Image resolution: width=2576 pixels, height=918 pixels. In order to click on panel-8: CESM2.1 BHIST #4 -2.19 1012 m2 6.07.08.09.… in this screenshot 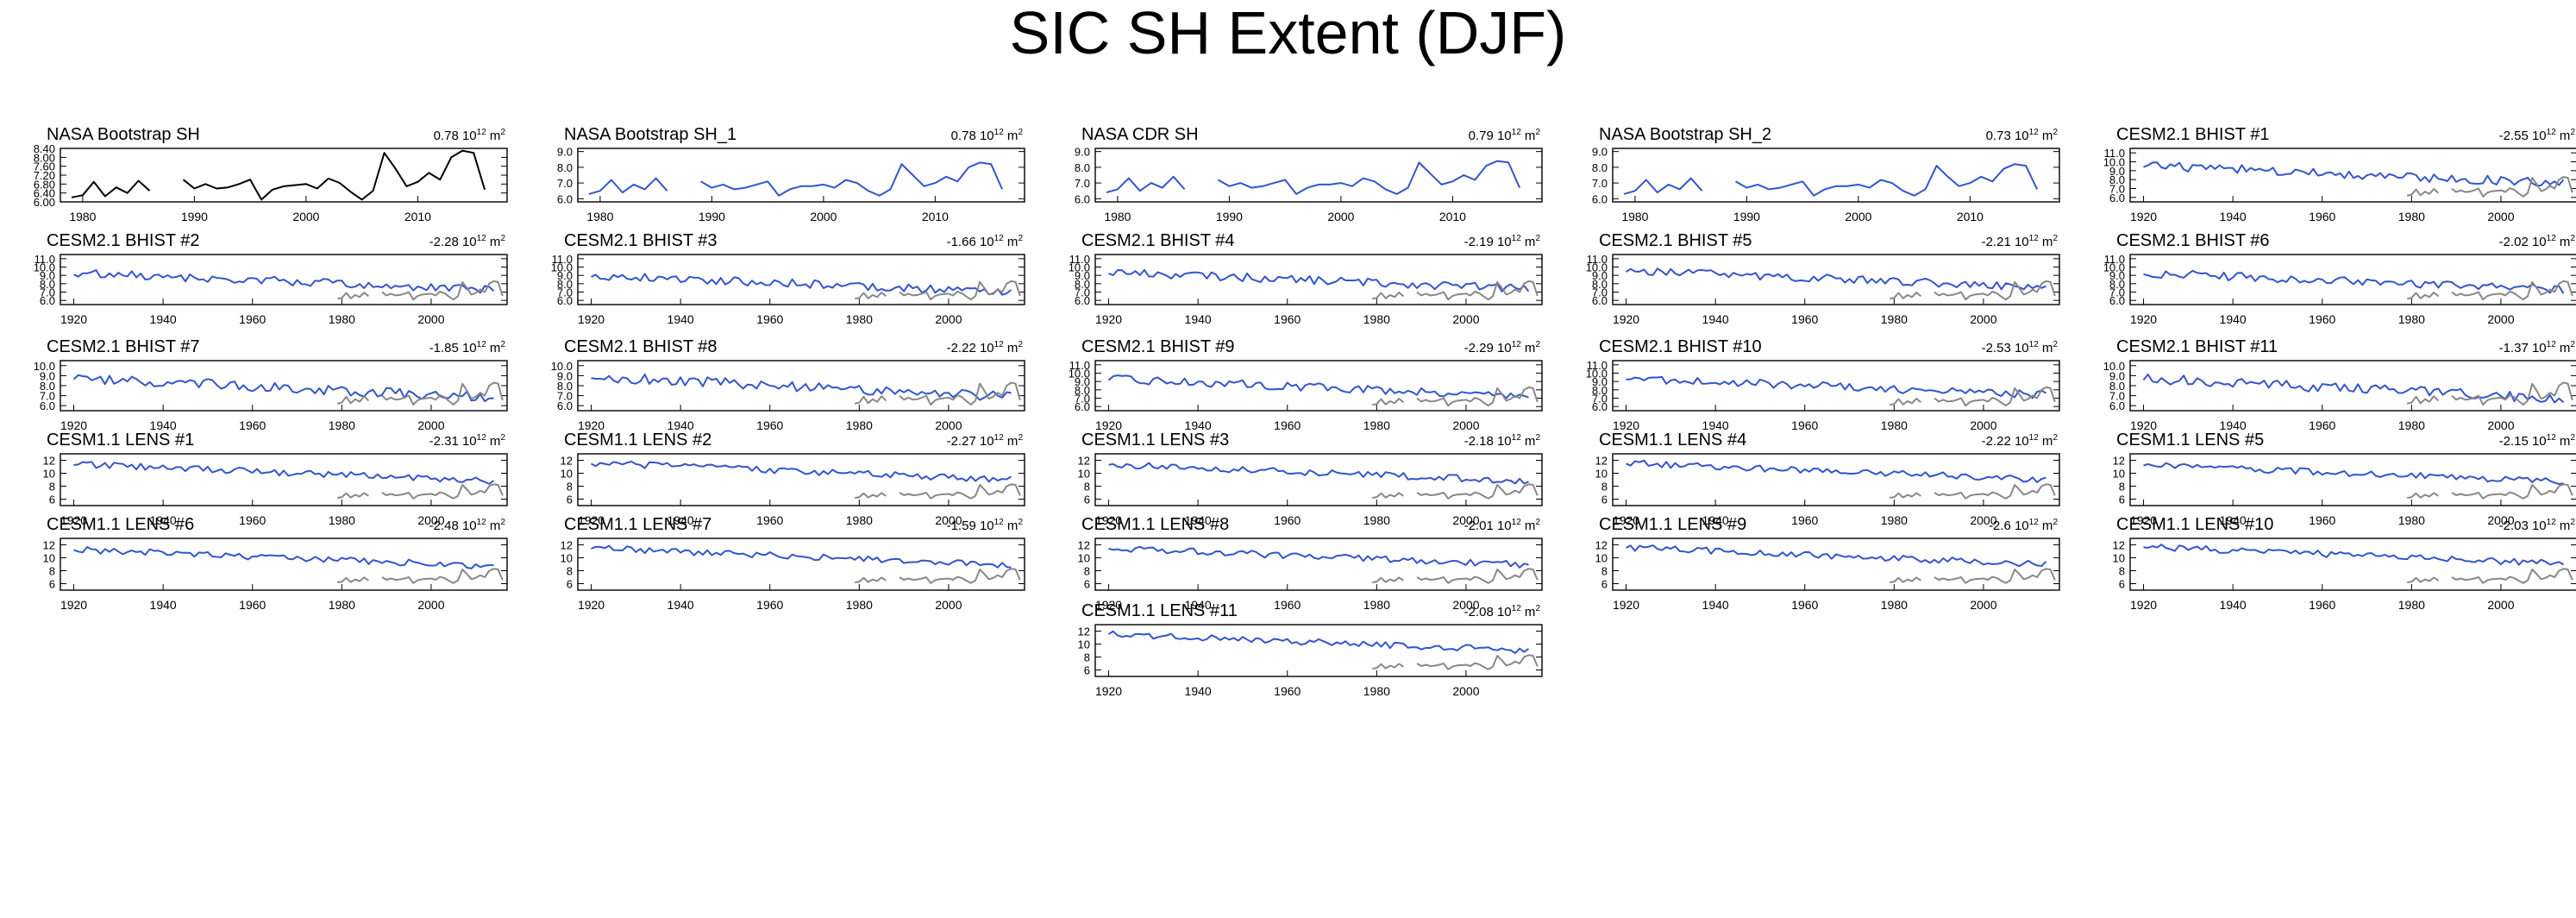, I will do `click(1306, 278)`.